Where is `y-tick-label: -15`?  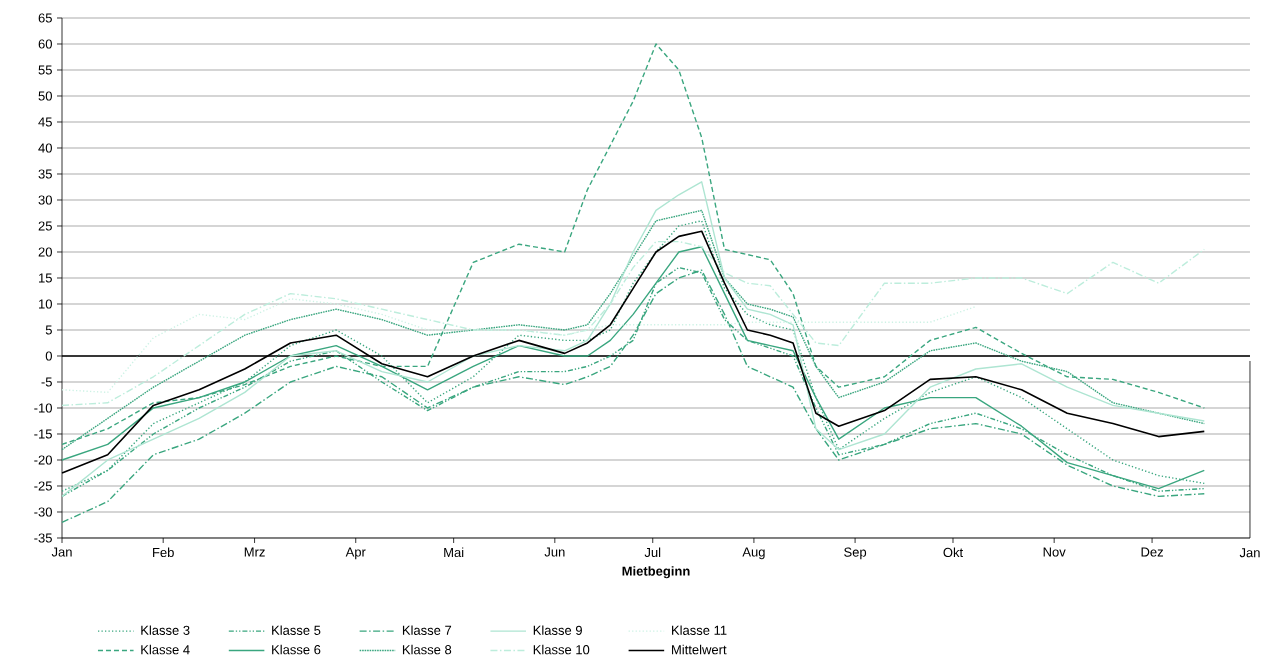 y-tick-label: -15 is located at coordinates (43, 434).